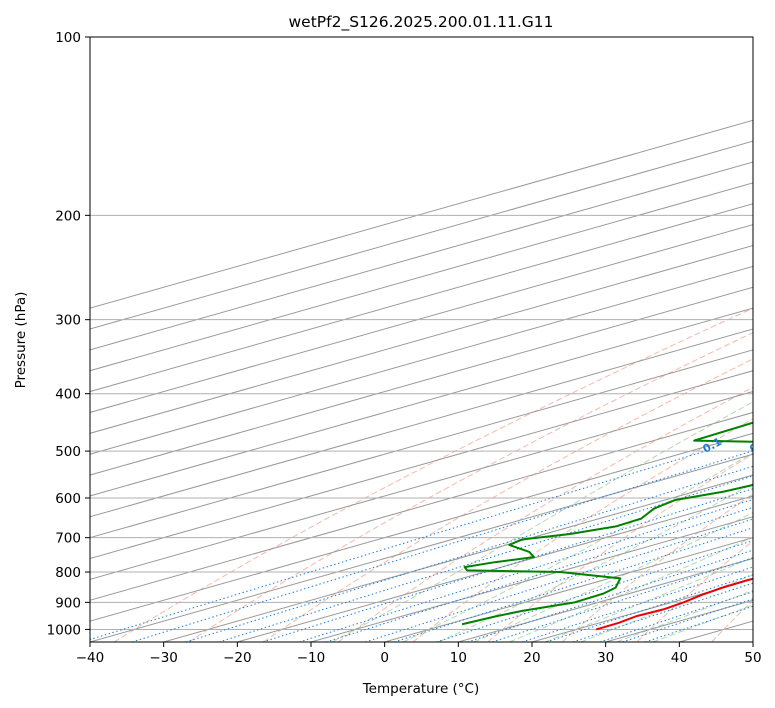 Image resolution: width=775 pixels, height=708 pixels. What do you see at coordinates (68, 499) in the screenshot?
I see `y-tick-label: 600` at bounding box center [68, 499].